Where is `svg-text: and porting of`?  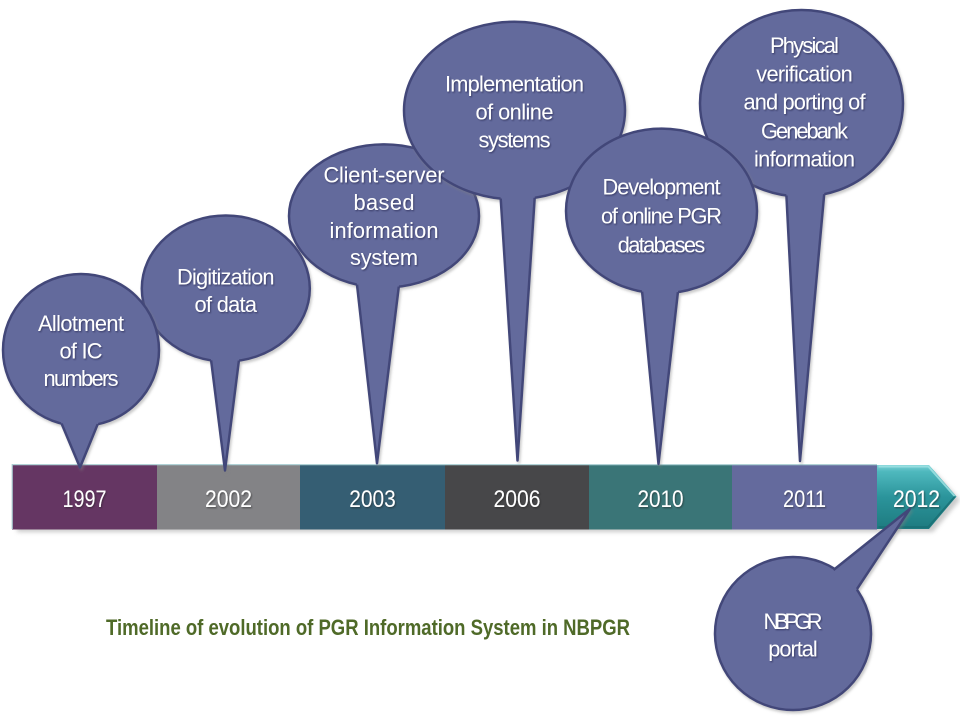 svg-text: and porting of is located at coordinates (805, 101).